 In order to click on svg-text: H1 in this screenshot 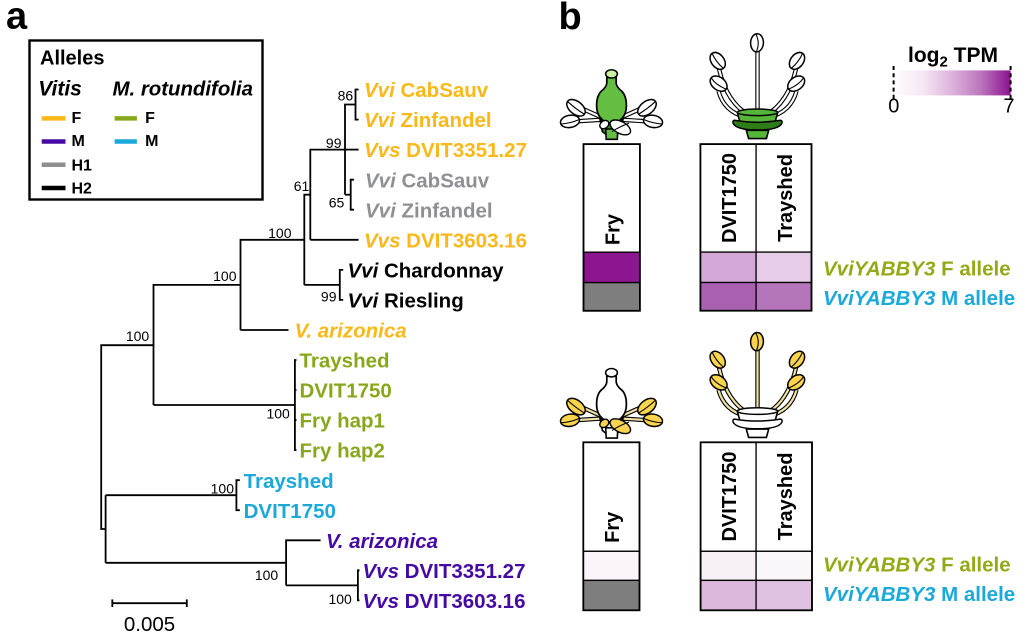, I will do `click(82, 165)`.